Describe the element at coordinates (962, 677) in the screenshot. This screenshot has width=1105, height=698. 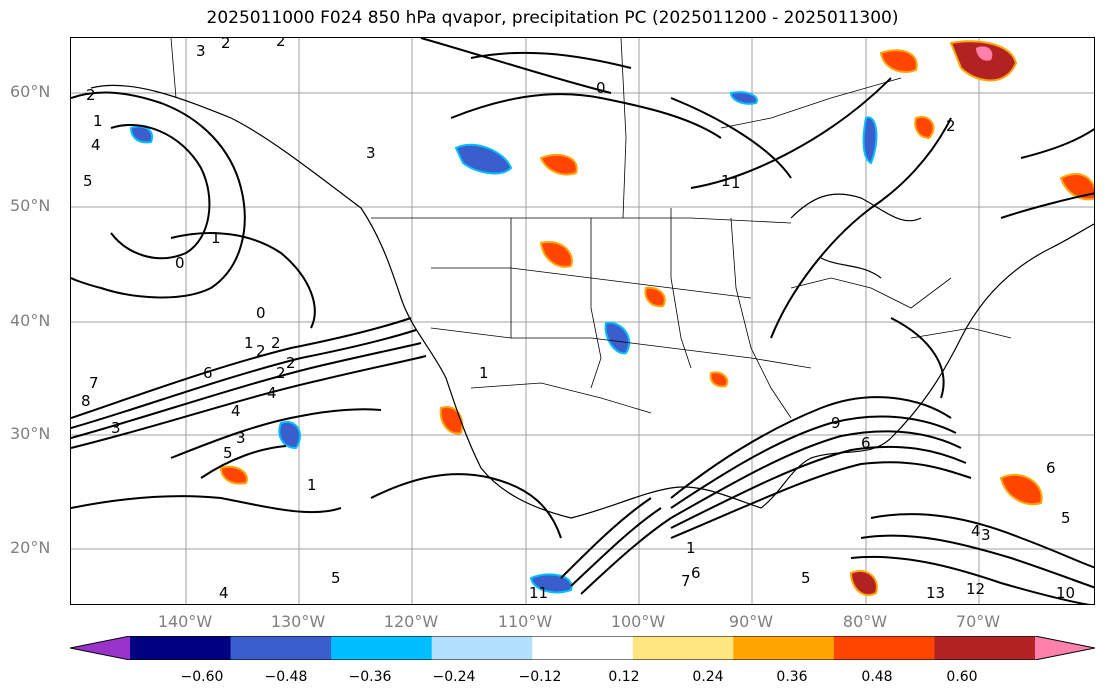
I see `colorbar-tick-label: 0.60` at that location.